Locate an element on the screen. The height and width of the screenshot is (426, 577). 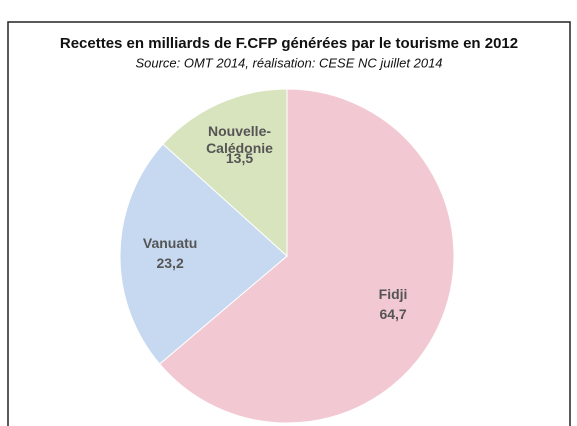
slice-value: 13,5 is located at coordinates (239, 158).